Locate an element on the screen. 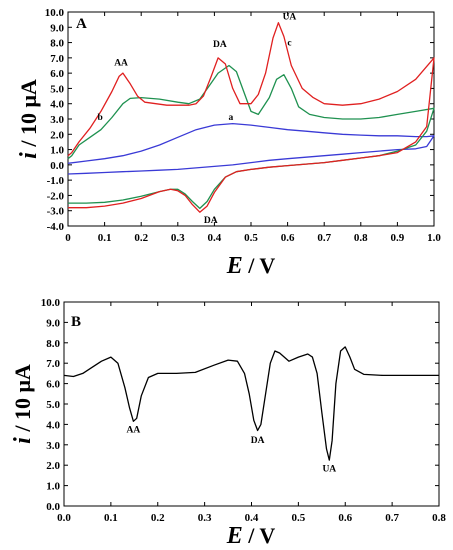 Image resolution: width=453 pixels, height=550 pixels. panel-a-series-a is located at coordinates (251, 148).